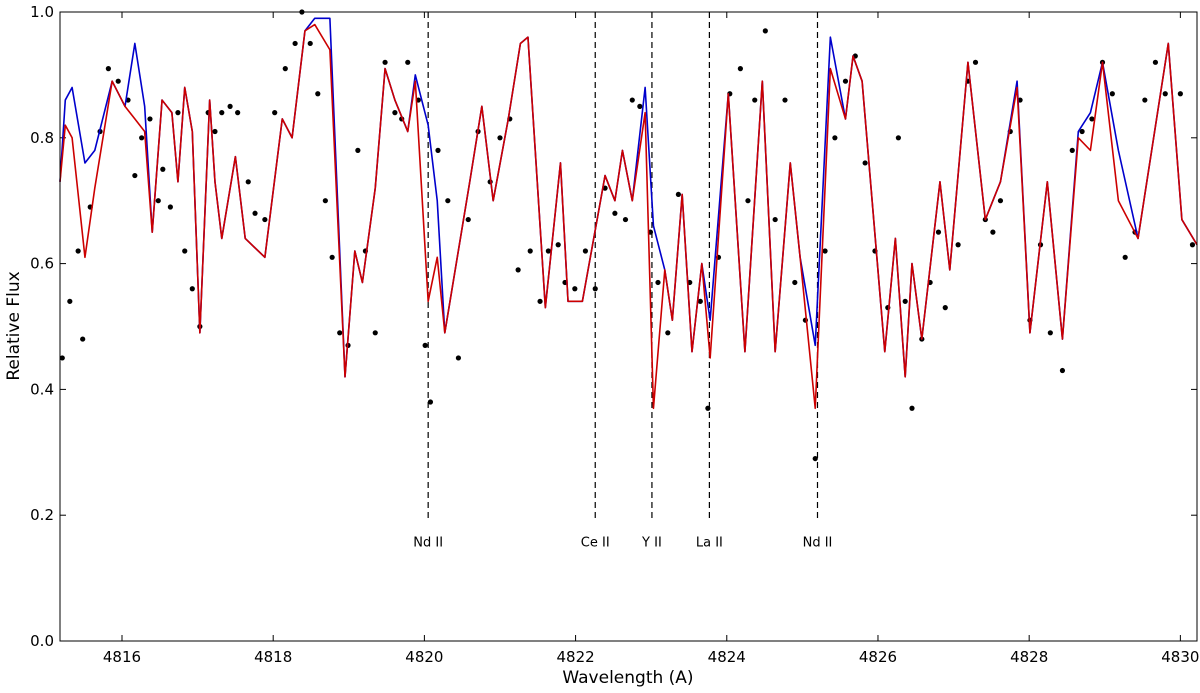  What do you see at coordinates (1029, 657) in the screenshot?
I see `x-tick-label: 4828` at bounding box center [1029, 657].